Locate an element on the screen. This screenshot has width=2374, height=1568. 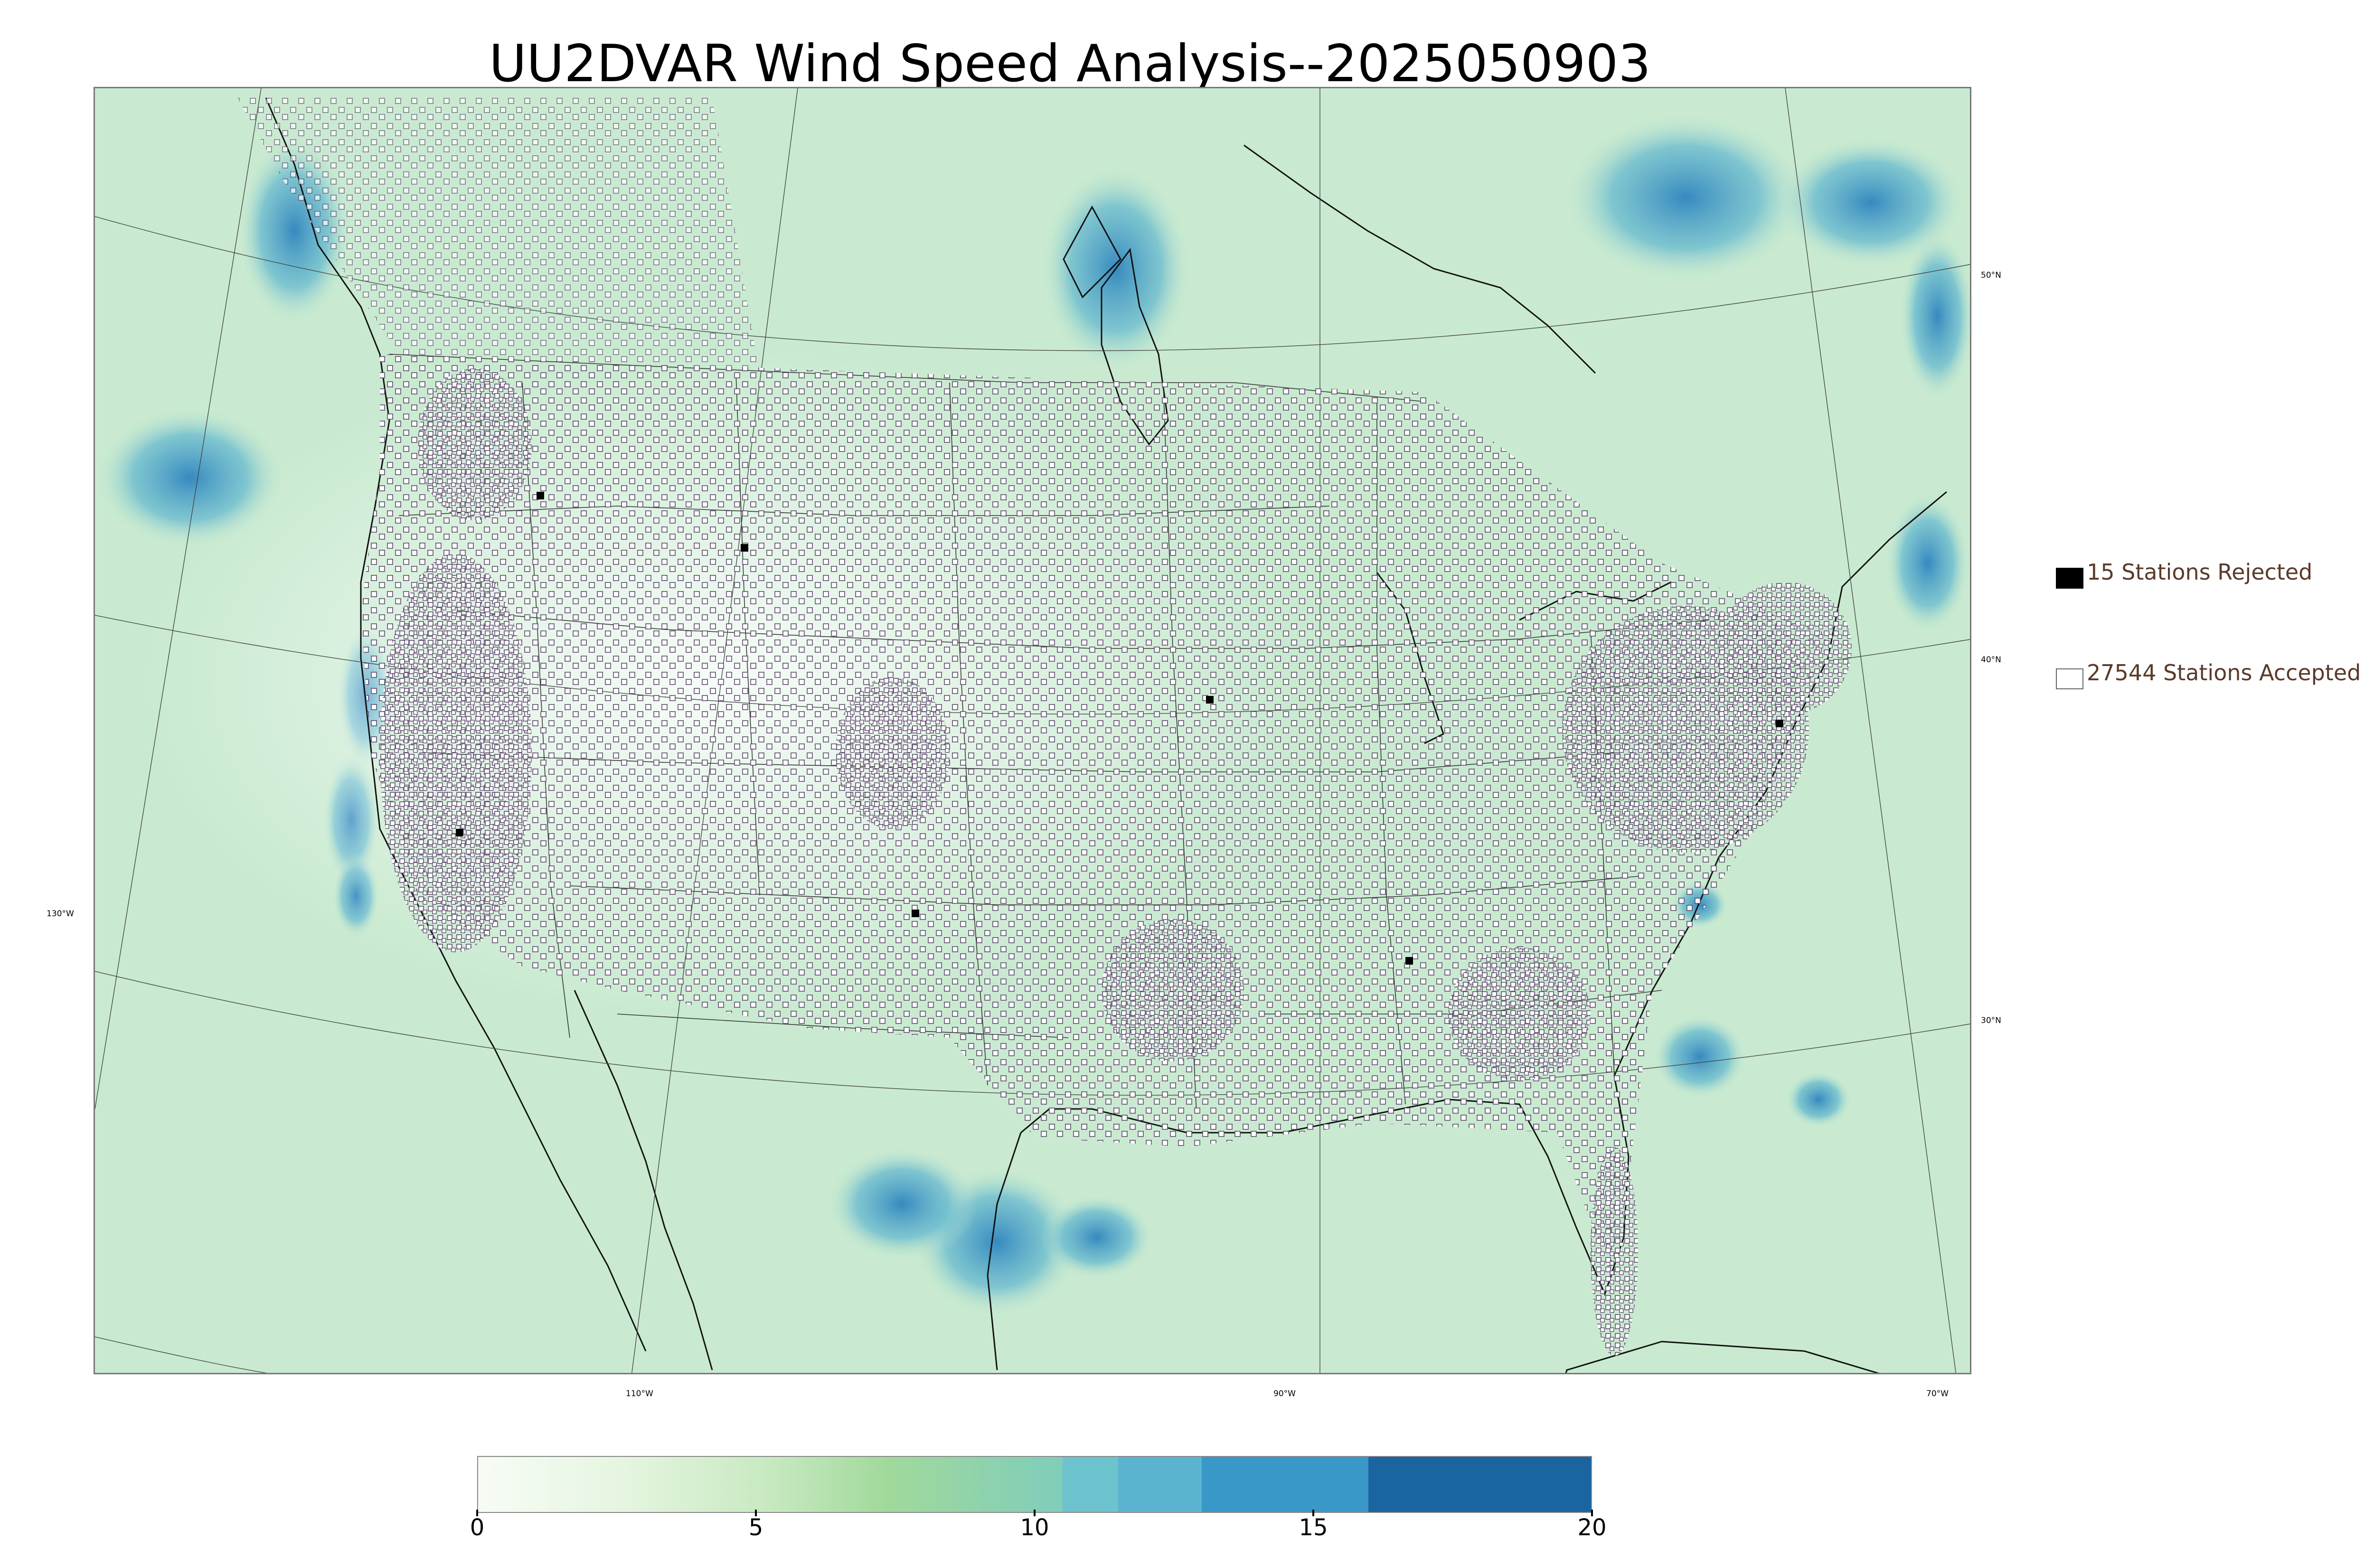
colorbar-tick-label: 10 is located at coordinates (1034, 1528).